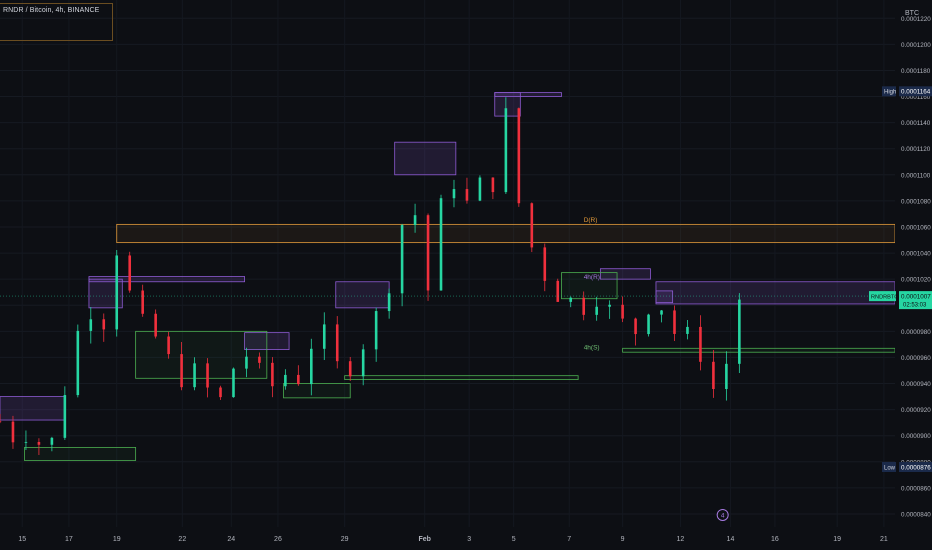 This screenshot has width=932, height=550. I want to click on y-tick-label: 0.0001140, so click(916, 123).